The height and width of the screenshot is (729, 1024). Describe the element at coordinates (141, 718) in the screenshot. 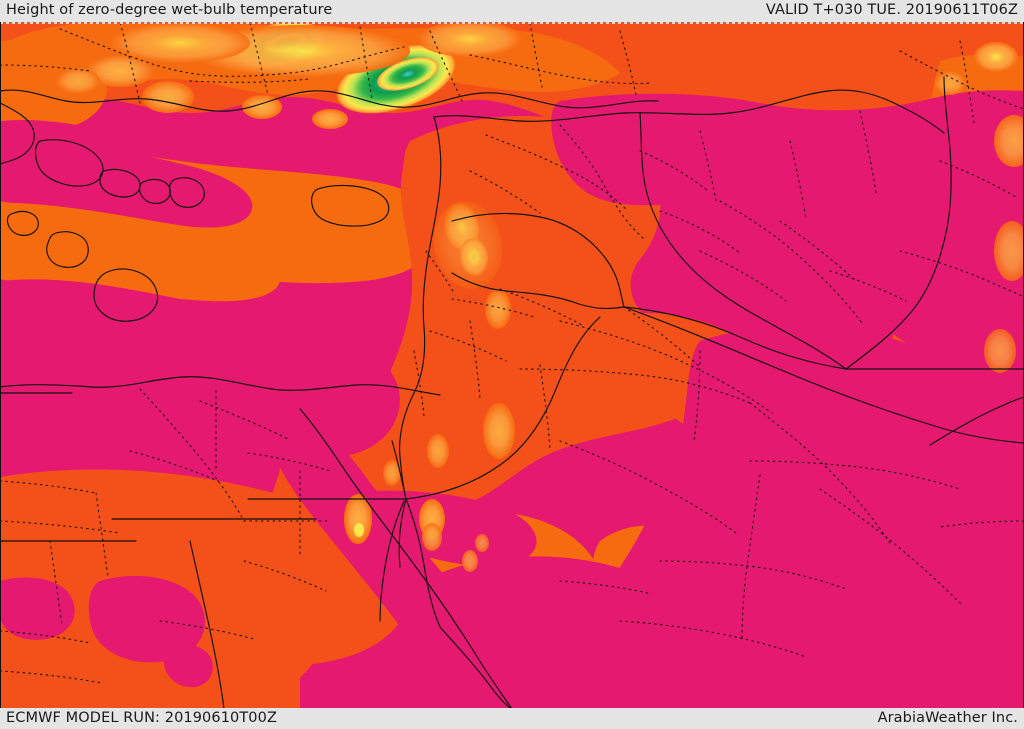

I see `model-run-label: ECMWF MODEL RUN: 20190610T00Z` at that location.